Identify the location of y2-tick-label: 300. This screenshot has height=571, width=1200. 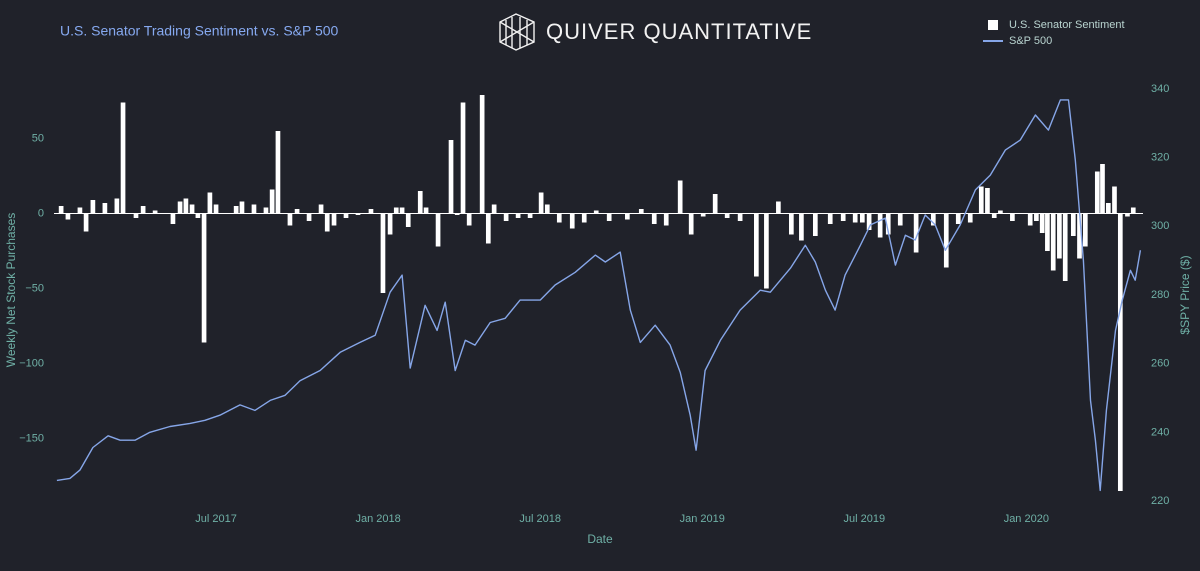
(1160, 226).